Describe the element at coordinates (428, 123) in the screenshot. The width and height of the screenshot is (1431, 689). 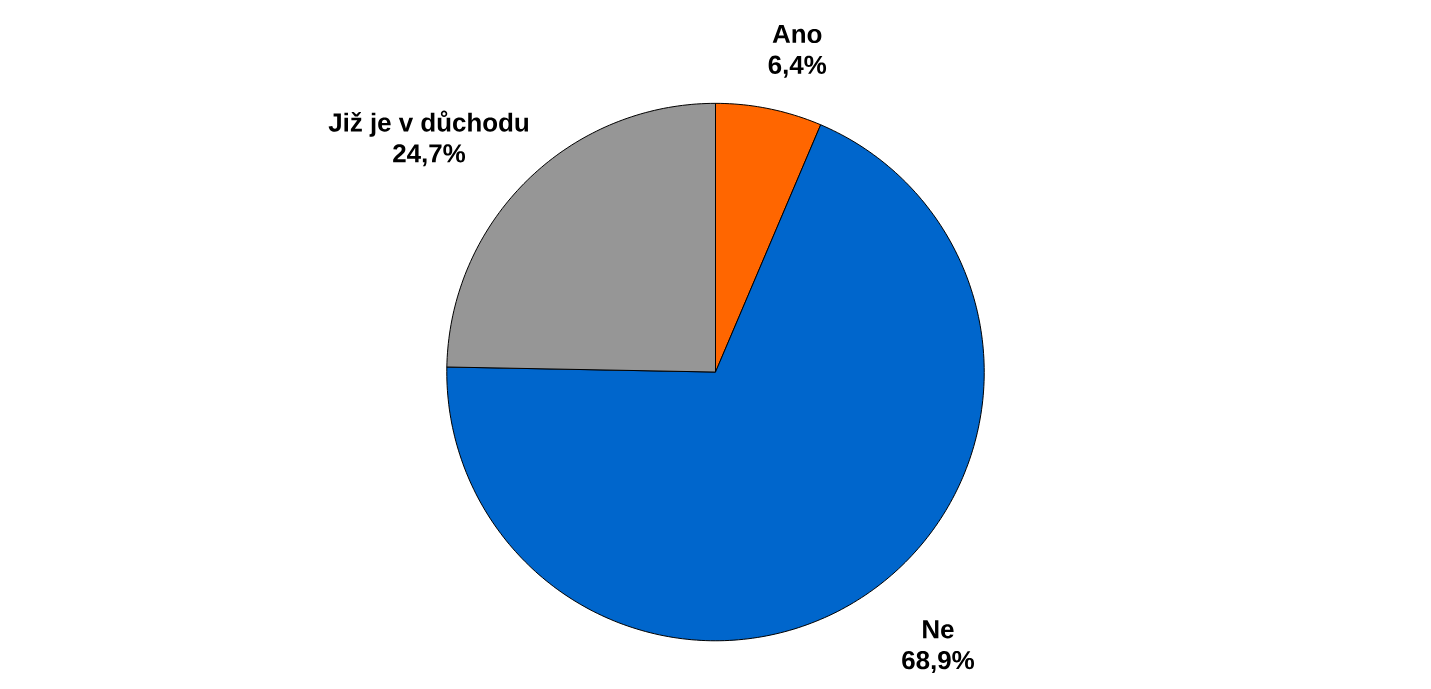
I see `slice-label: Již je v důchodu` at that location.